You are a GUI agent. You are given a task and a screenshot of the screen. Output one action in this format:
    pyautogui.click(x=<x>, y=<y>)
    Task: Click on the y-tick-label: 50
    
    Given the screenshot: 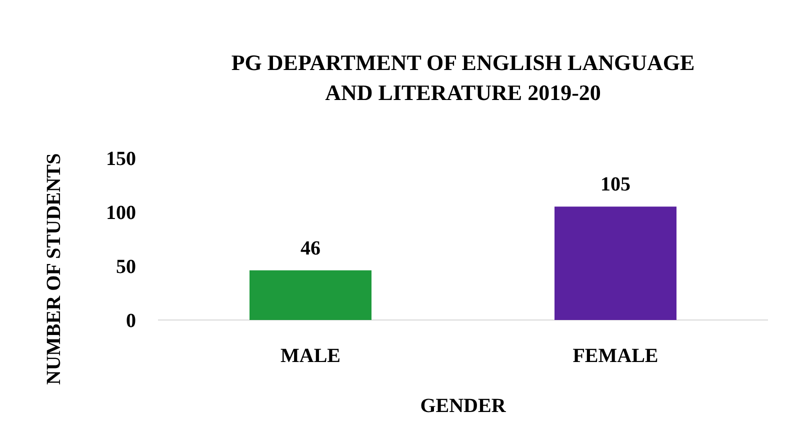 What is the action you would take?
    pyautogui.click(x=126, y=267)
    